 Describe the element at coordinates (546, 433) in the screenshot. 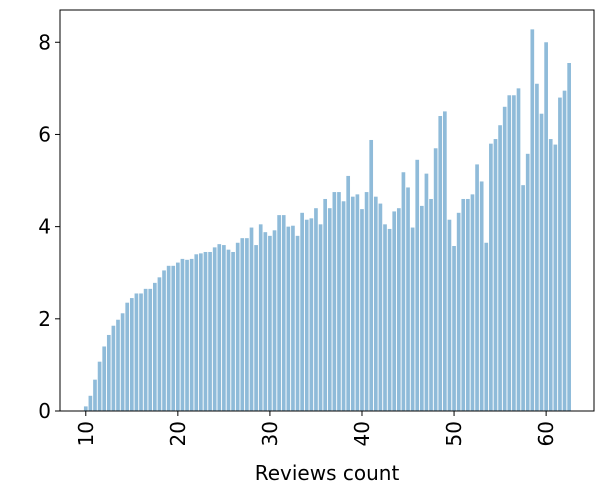

I see `x-tick-label: 60` at that location.